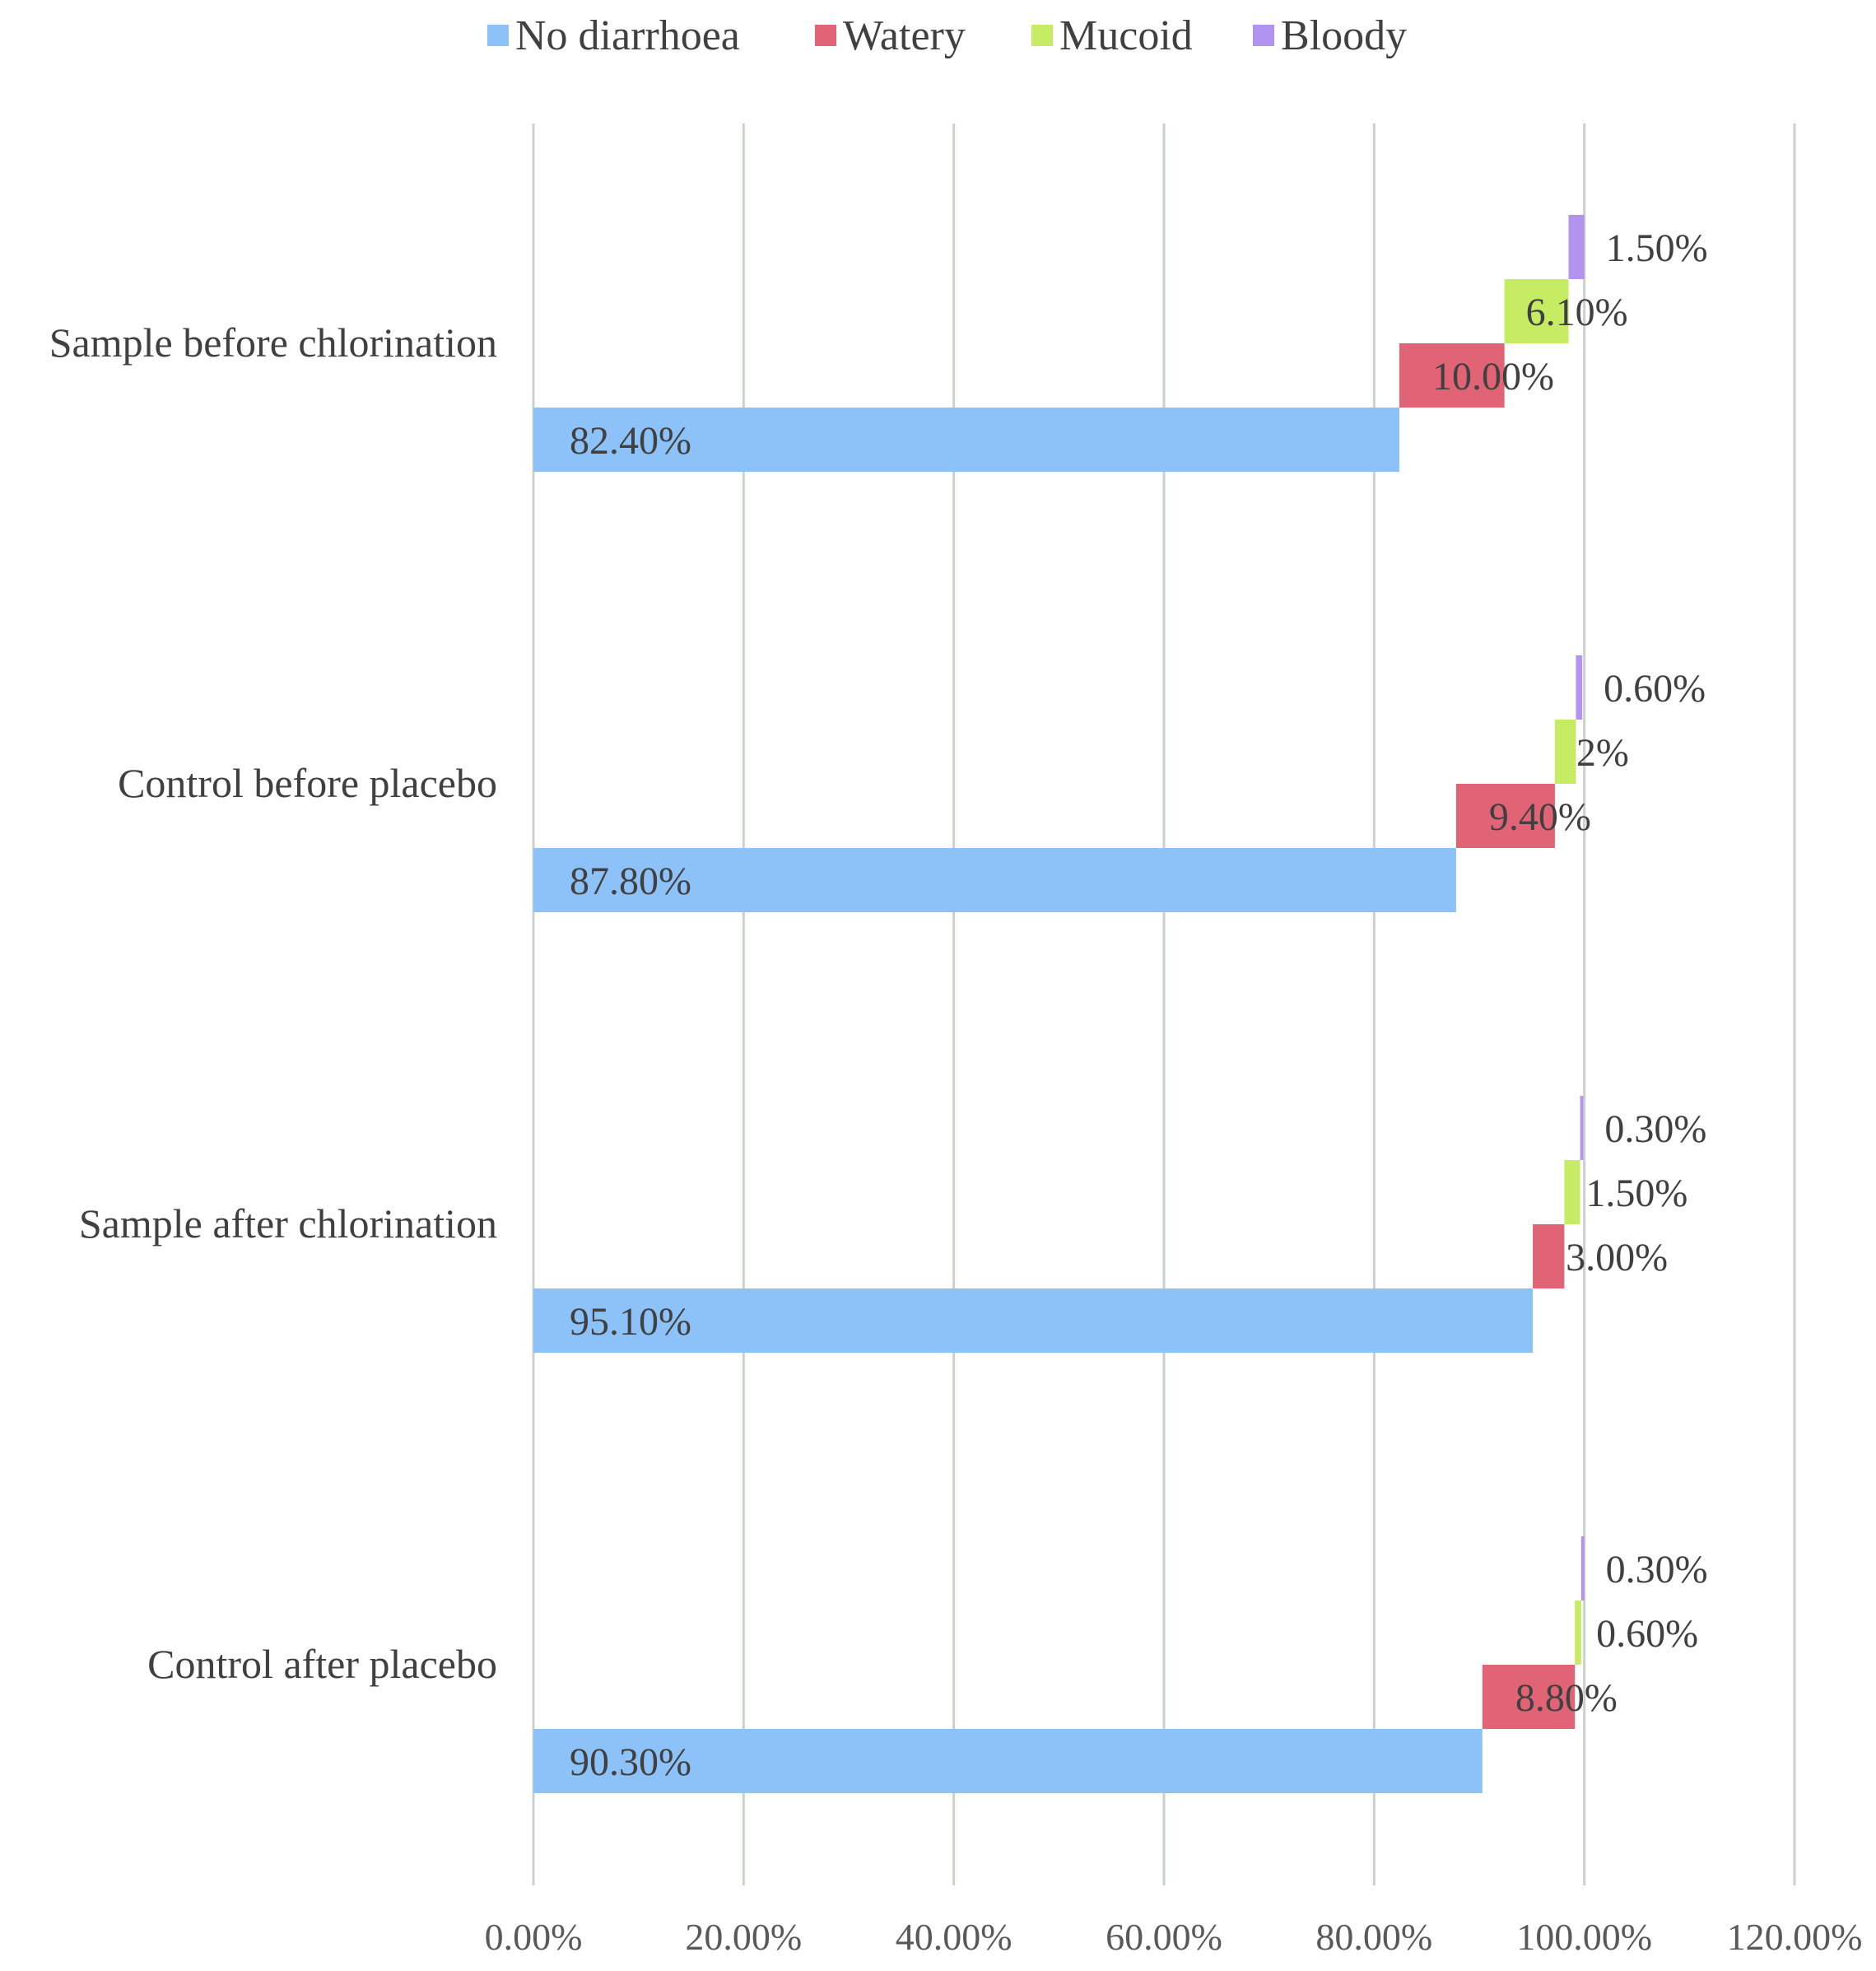  What do you see at coordinates (1584, 1937) in the screenshot?
I see `x-tick-label: 100.00%` at bounding box center [1584, 1937].